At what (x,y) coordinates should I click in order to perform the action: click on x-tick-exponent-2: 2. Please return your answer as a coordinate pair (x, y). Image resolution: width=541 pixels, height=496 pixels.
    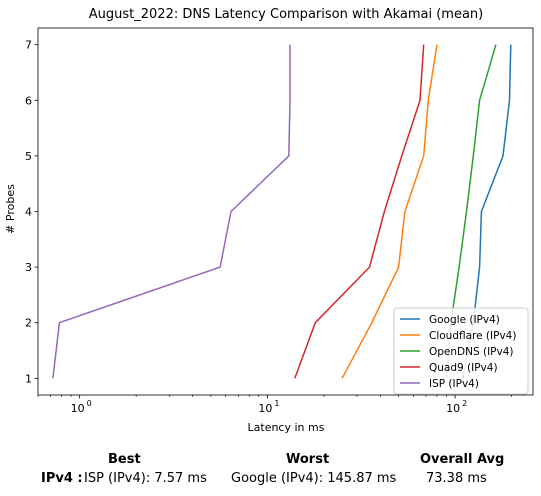
    Looking at the image, I should click on (464, 403).